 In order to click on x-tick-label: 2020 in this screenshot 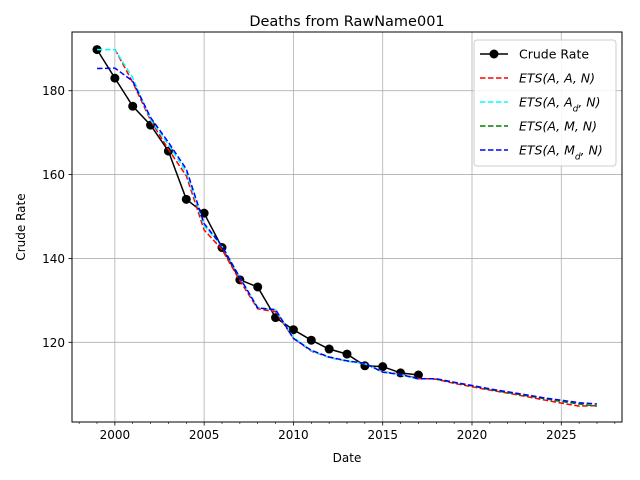, I will do `click(472, 435)`.